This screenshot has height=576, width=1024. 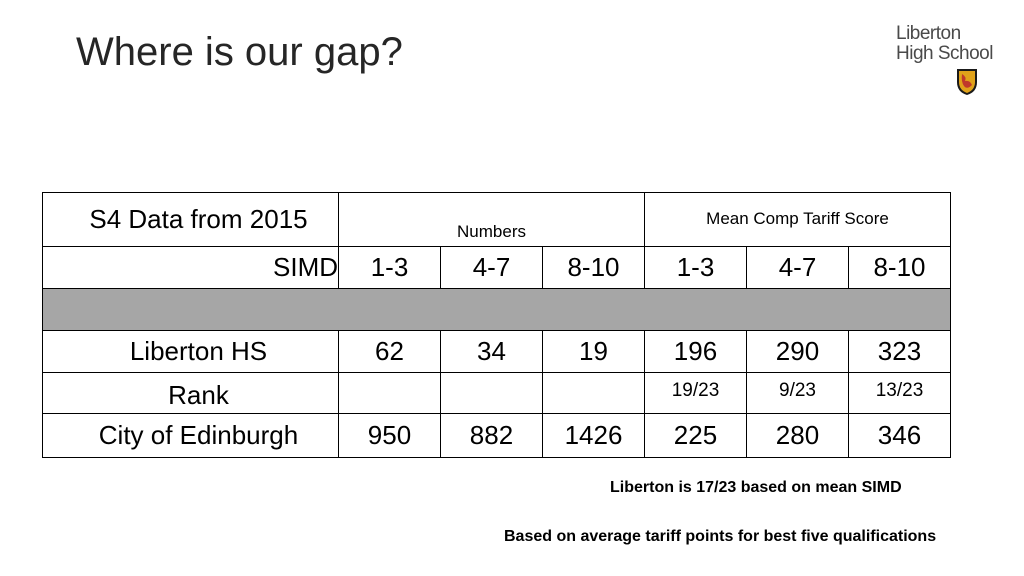 I want to click on table-cell: 280, so click(x=797, y=435).